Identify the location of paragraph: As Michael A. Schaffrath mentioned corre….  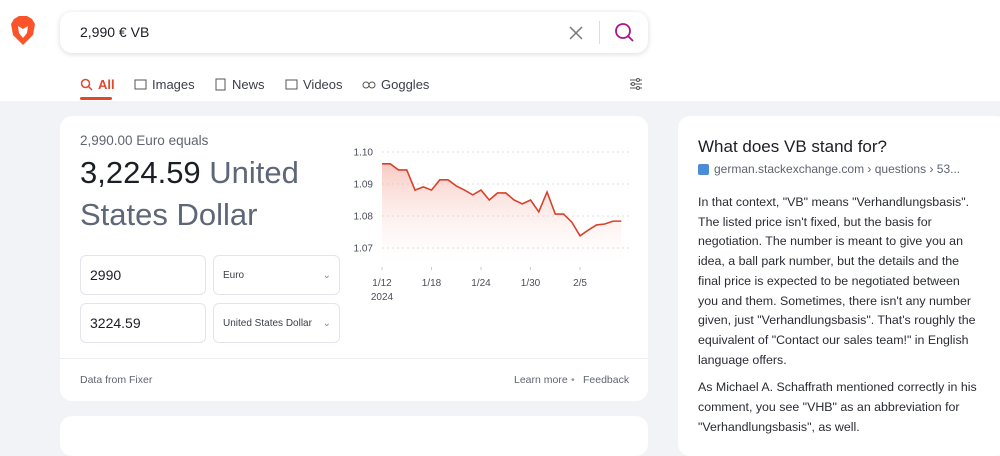
(837, 407).